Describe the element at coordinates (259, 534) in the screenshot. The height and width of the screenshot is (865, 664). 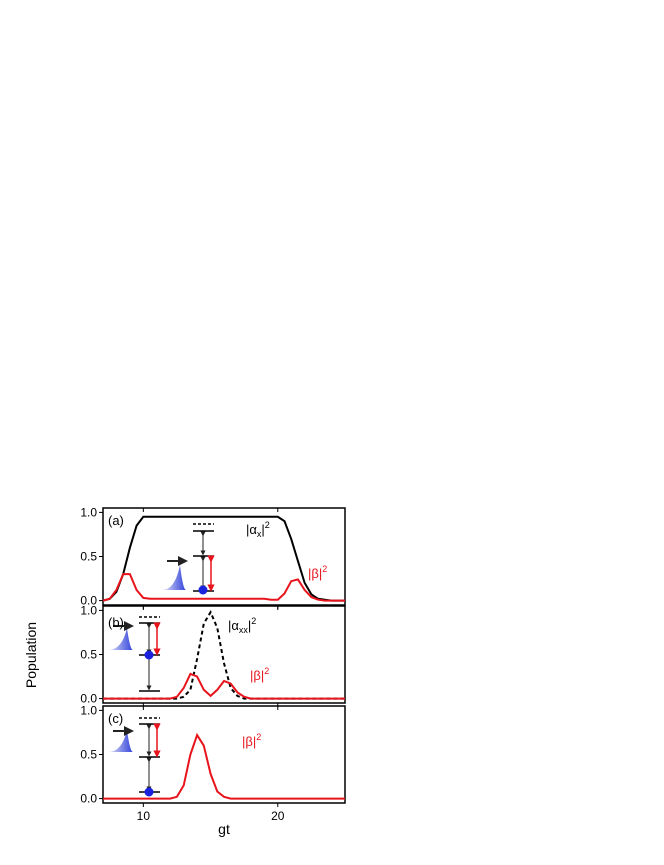
I see `annotation-sub: x` at that location.